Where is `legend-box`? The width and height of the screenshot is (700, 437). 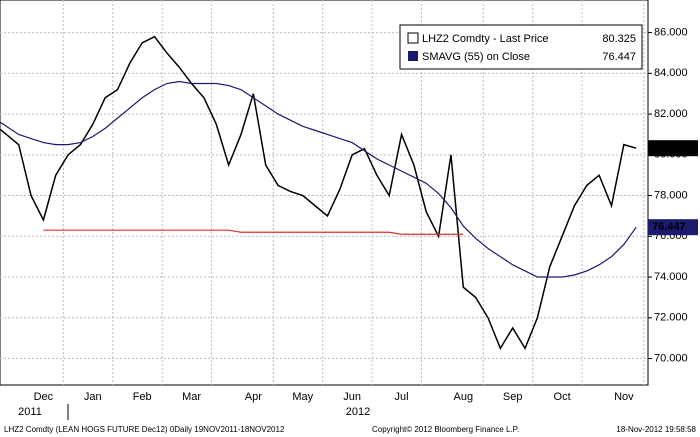 legend-box is located at coordinates (521, 47).